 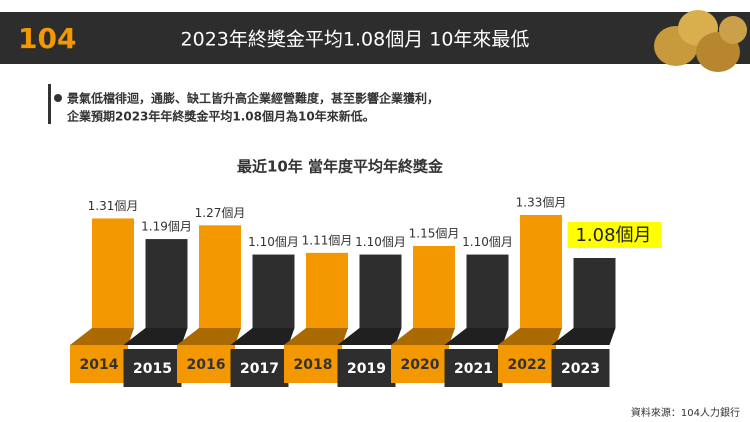 What do you see at coordinates (355, 40) in the screenshot?
I see `header-title: 2023年終獎金平均1.08個月 10年來最低` at bounding box center [355, 40].